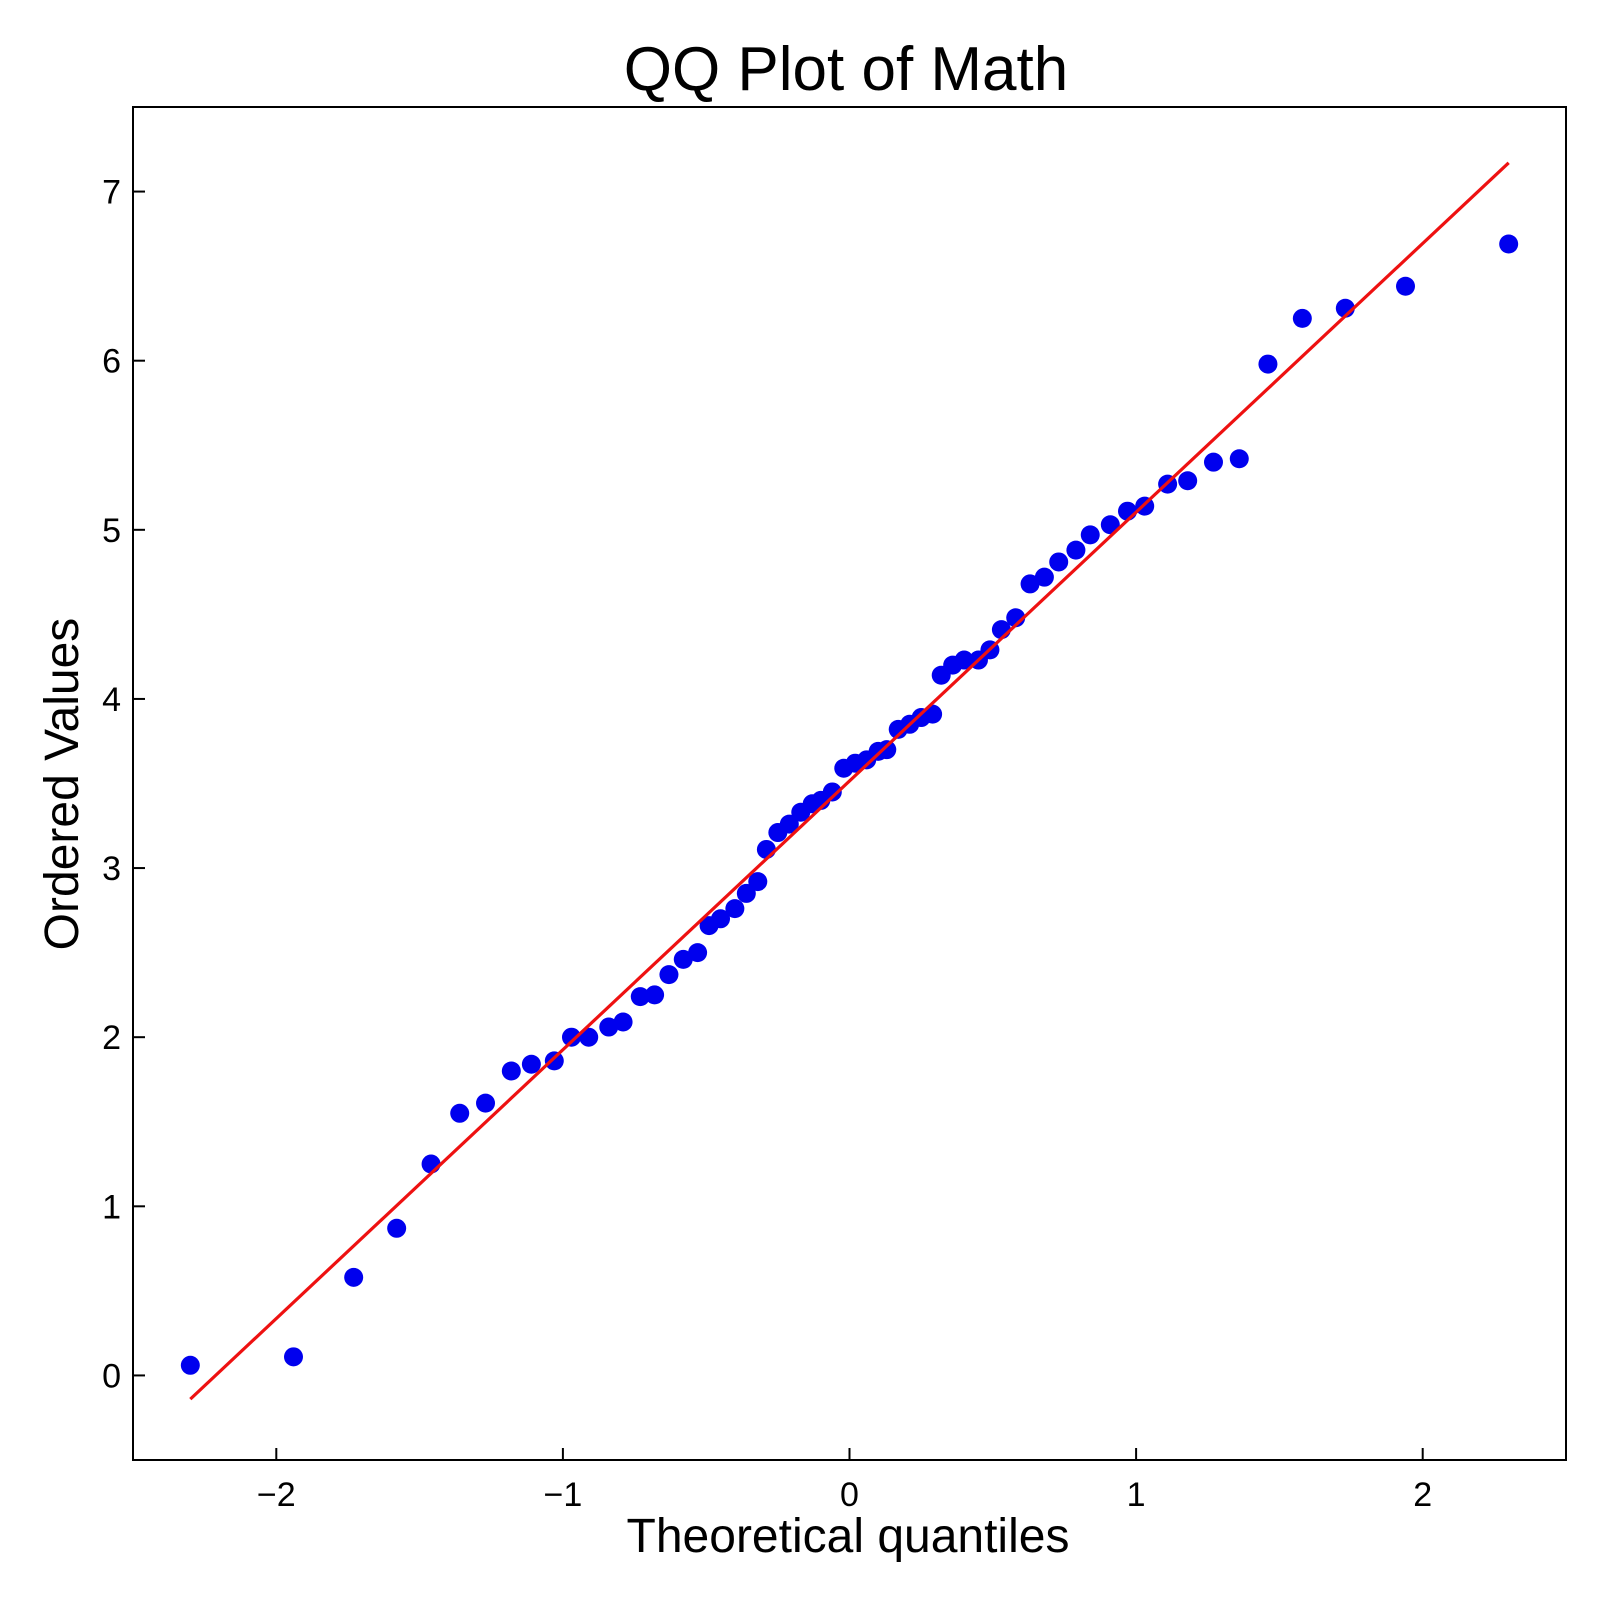 Image resolution: width=1600 pixels, height=1600 pixels. What do you see at coordinates (276, 1495) in the screenshot?
I see `x-tick-label: −2` at bounding box center [276, 1495].